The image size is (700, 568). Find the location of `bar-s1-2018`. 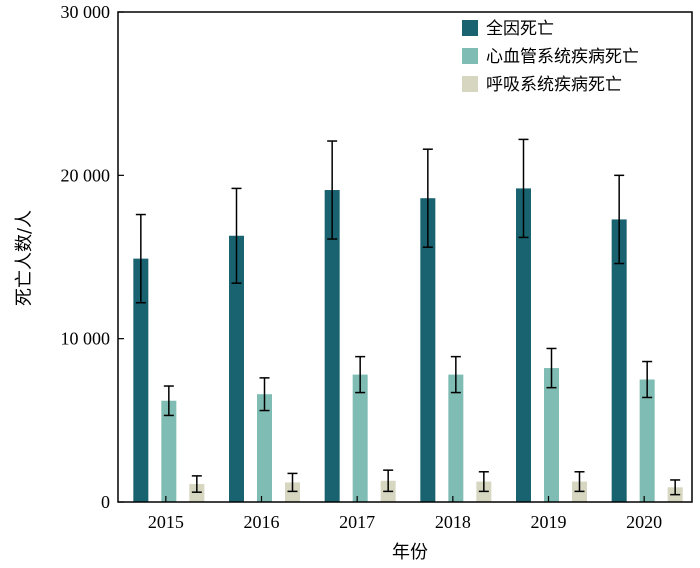

bar-s1-2018 is located at coordinates (456, 438).